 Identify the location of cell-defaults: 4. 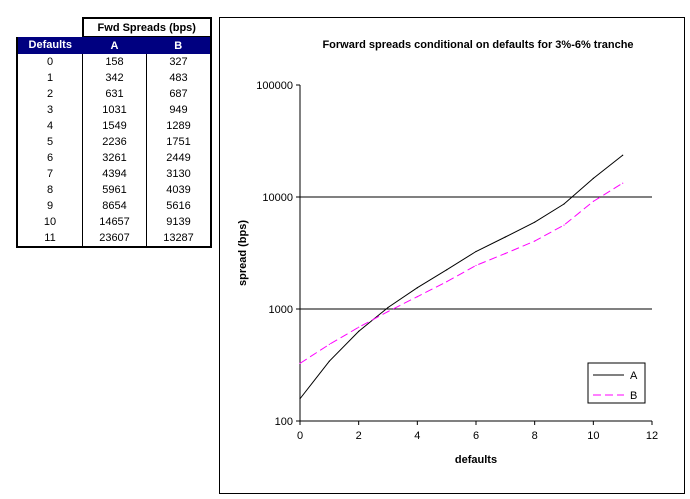
(49, 126).